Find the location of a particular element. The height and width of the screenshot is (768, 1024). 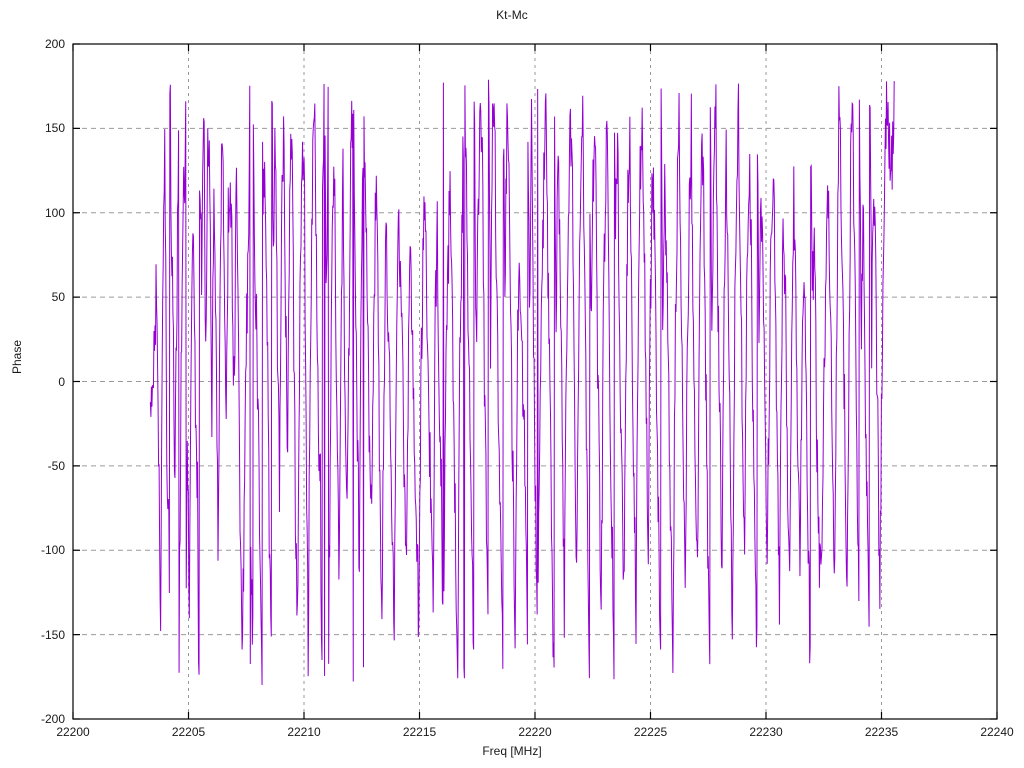

y-tick-label: -50 is located at coordinates (56, 465).